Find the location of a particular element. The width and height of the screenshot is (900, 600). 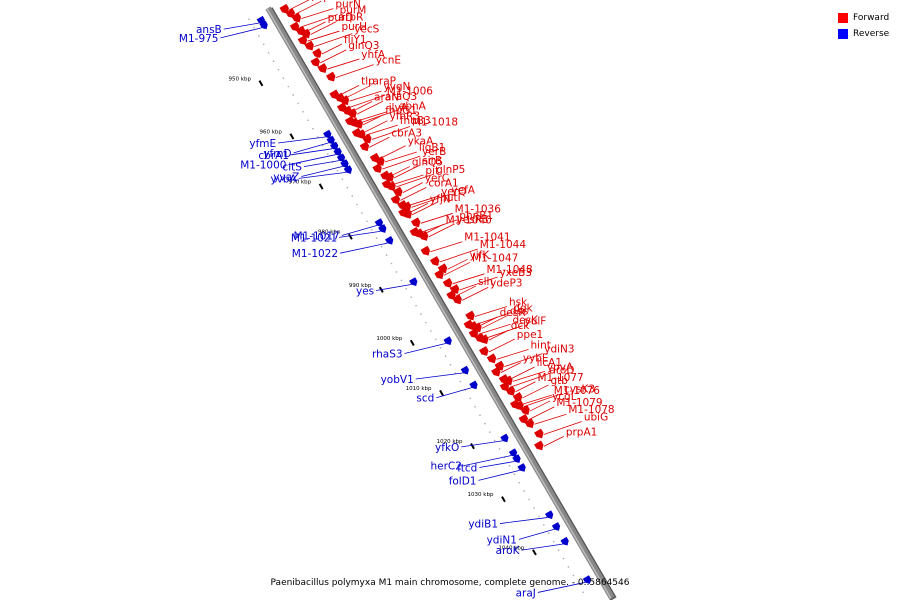

forward-gene-label: purM is located at coordinates (353, 10).